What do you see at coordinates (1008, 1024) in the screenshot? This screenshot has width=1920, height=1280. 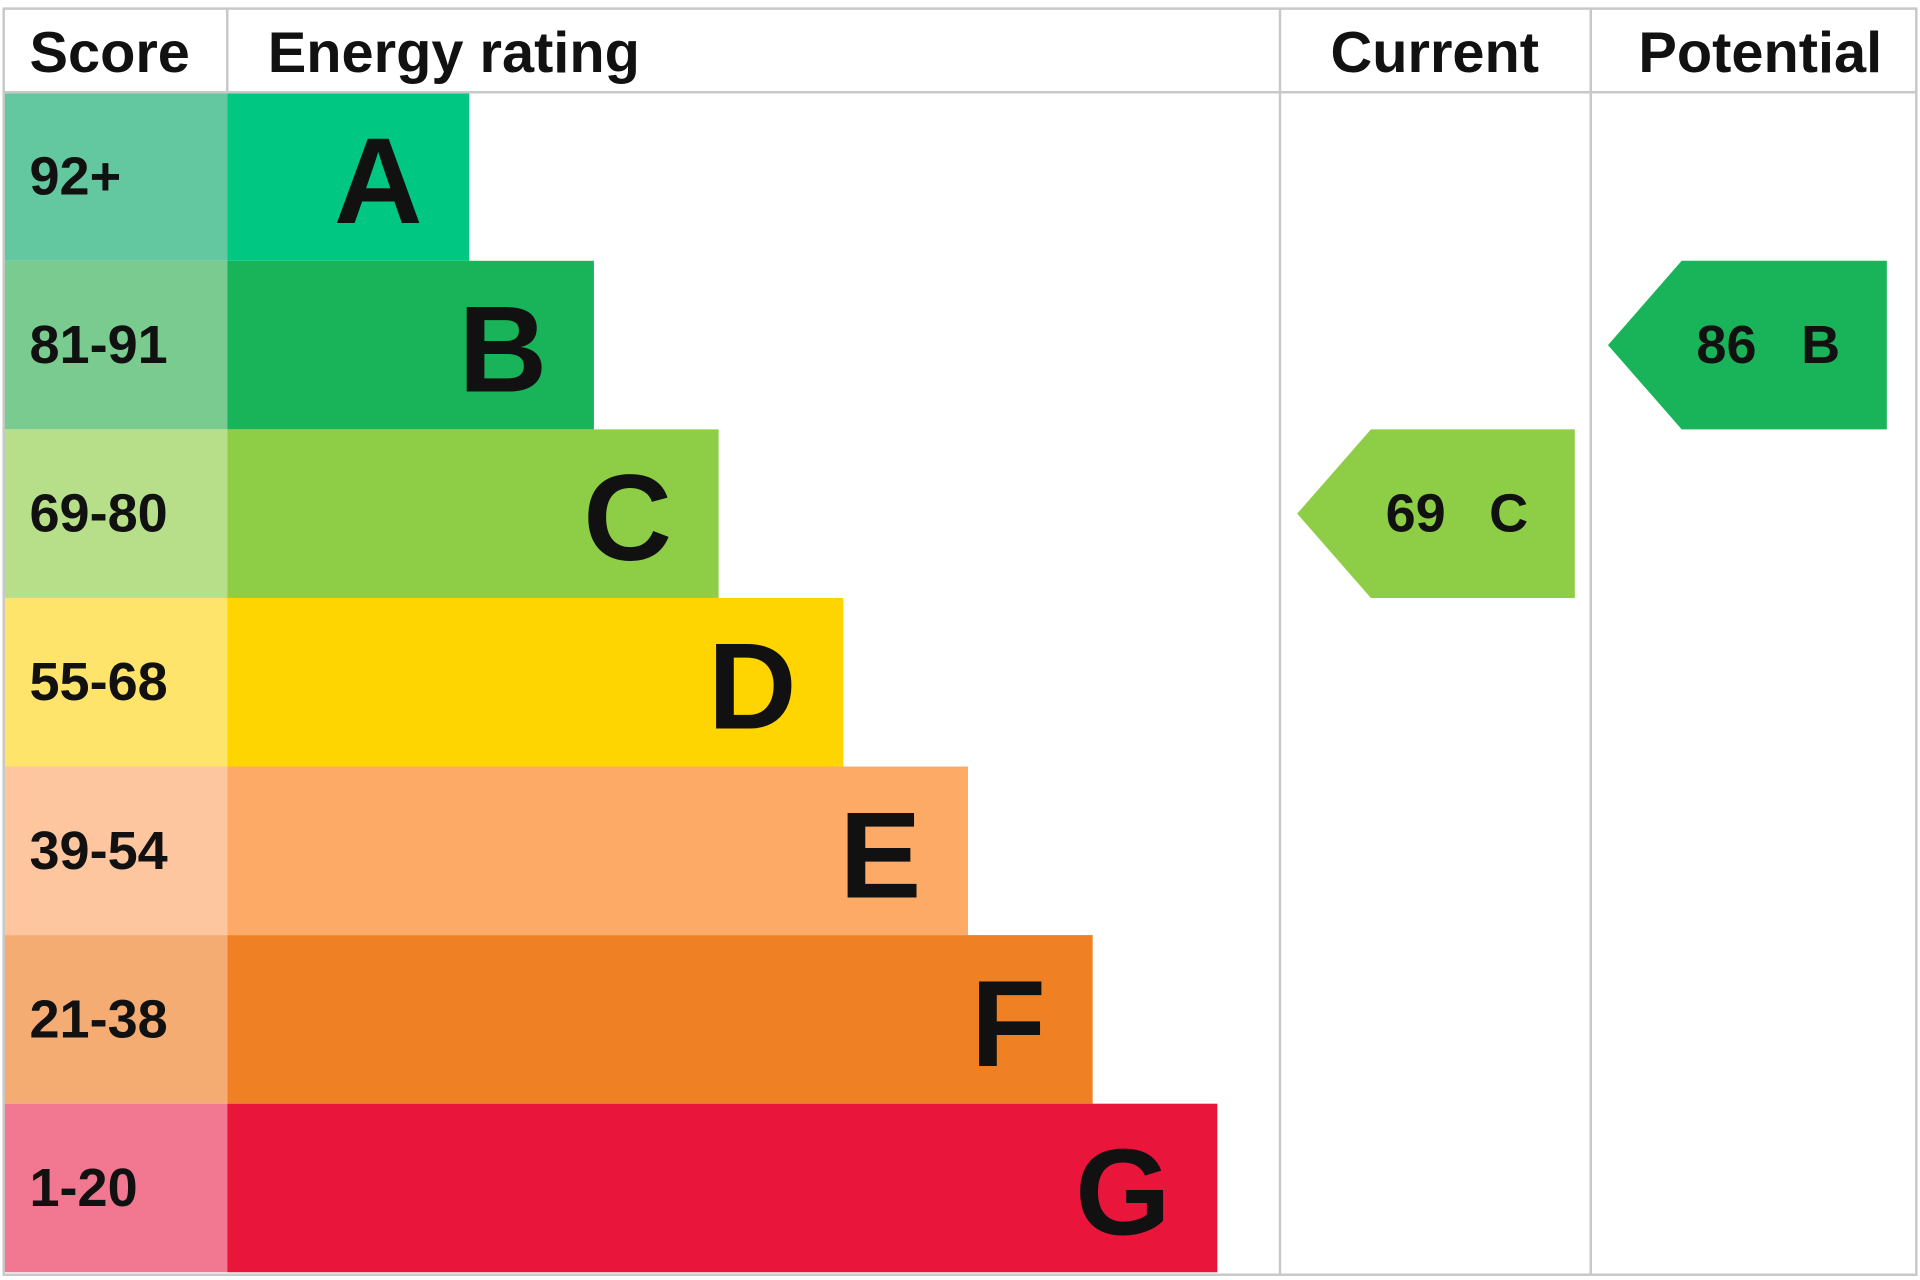 I see `rating-letter: F` at bounding box center [1008, 1024].